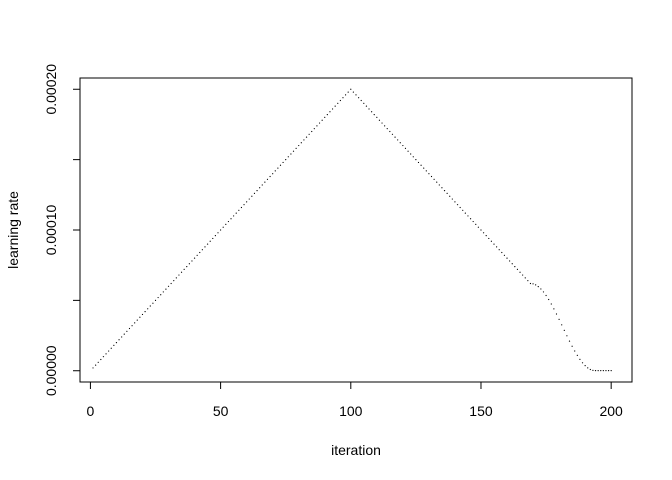  I want to click on y-tick-label: 0.00000, so click(51, 370).